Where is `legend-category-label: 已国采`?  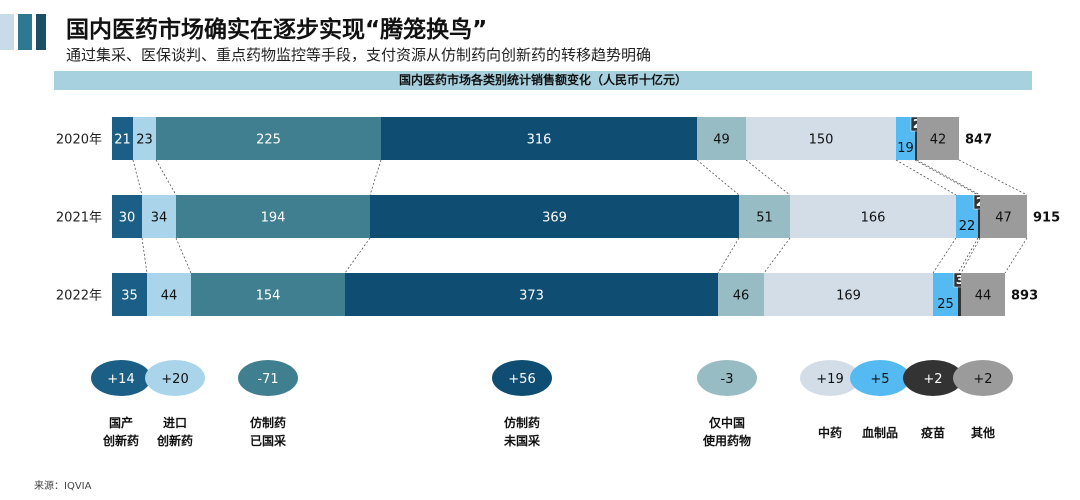 legend-category-label: 已国采 is located at coordinates (268, 440).